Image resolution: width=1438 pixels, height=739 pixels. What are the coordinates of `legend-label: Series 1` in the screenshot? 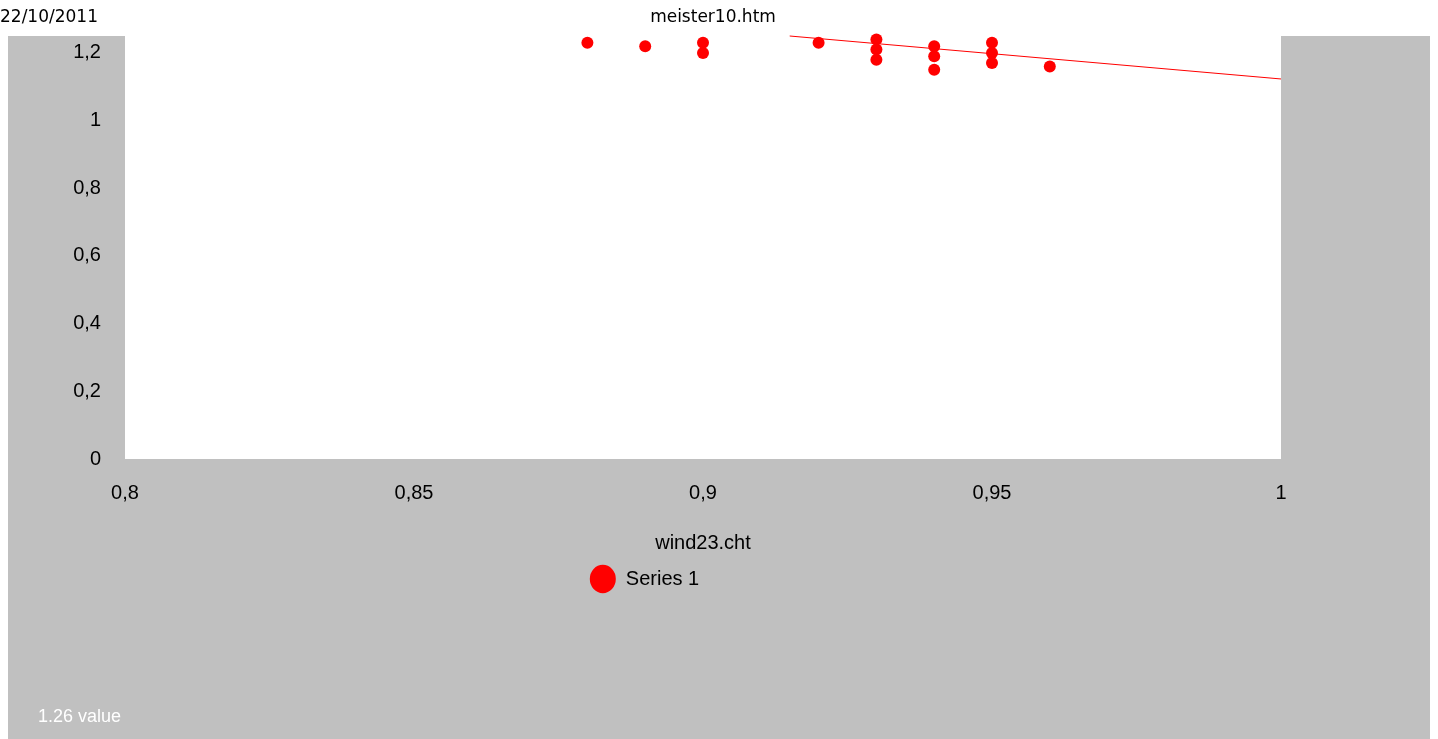 It's located at (662, 577).